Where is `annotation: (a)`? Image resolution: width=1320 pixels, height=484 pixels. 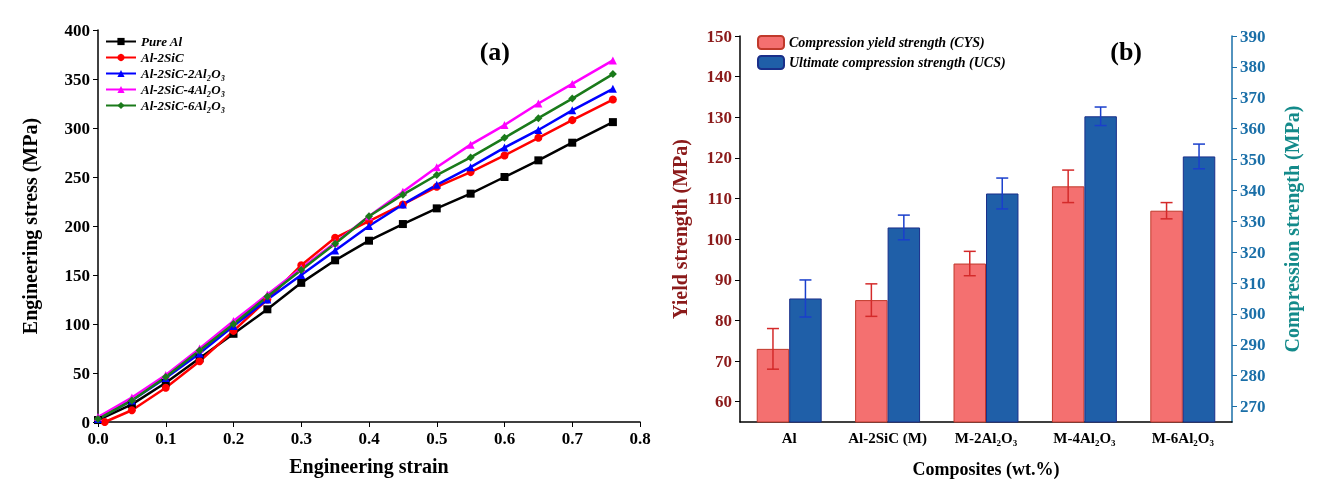 annotation: (a) is located at coordinates (495, 51).